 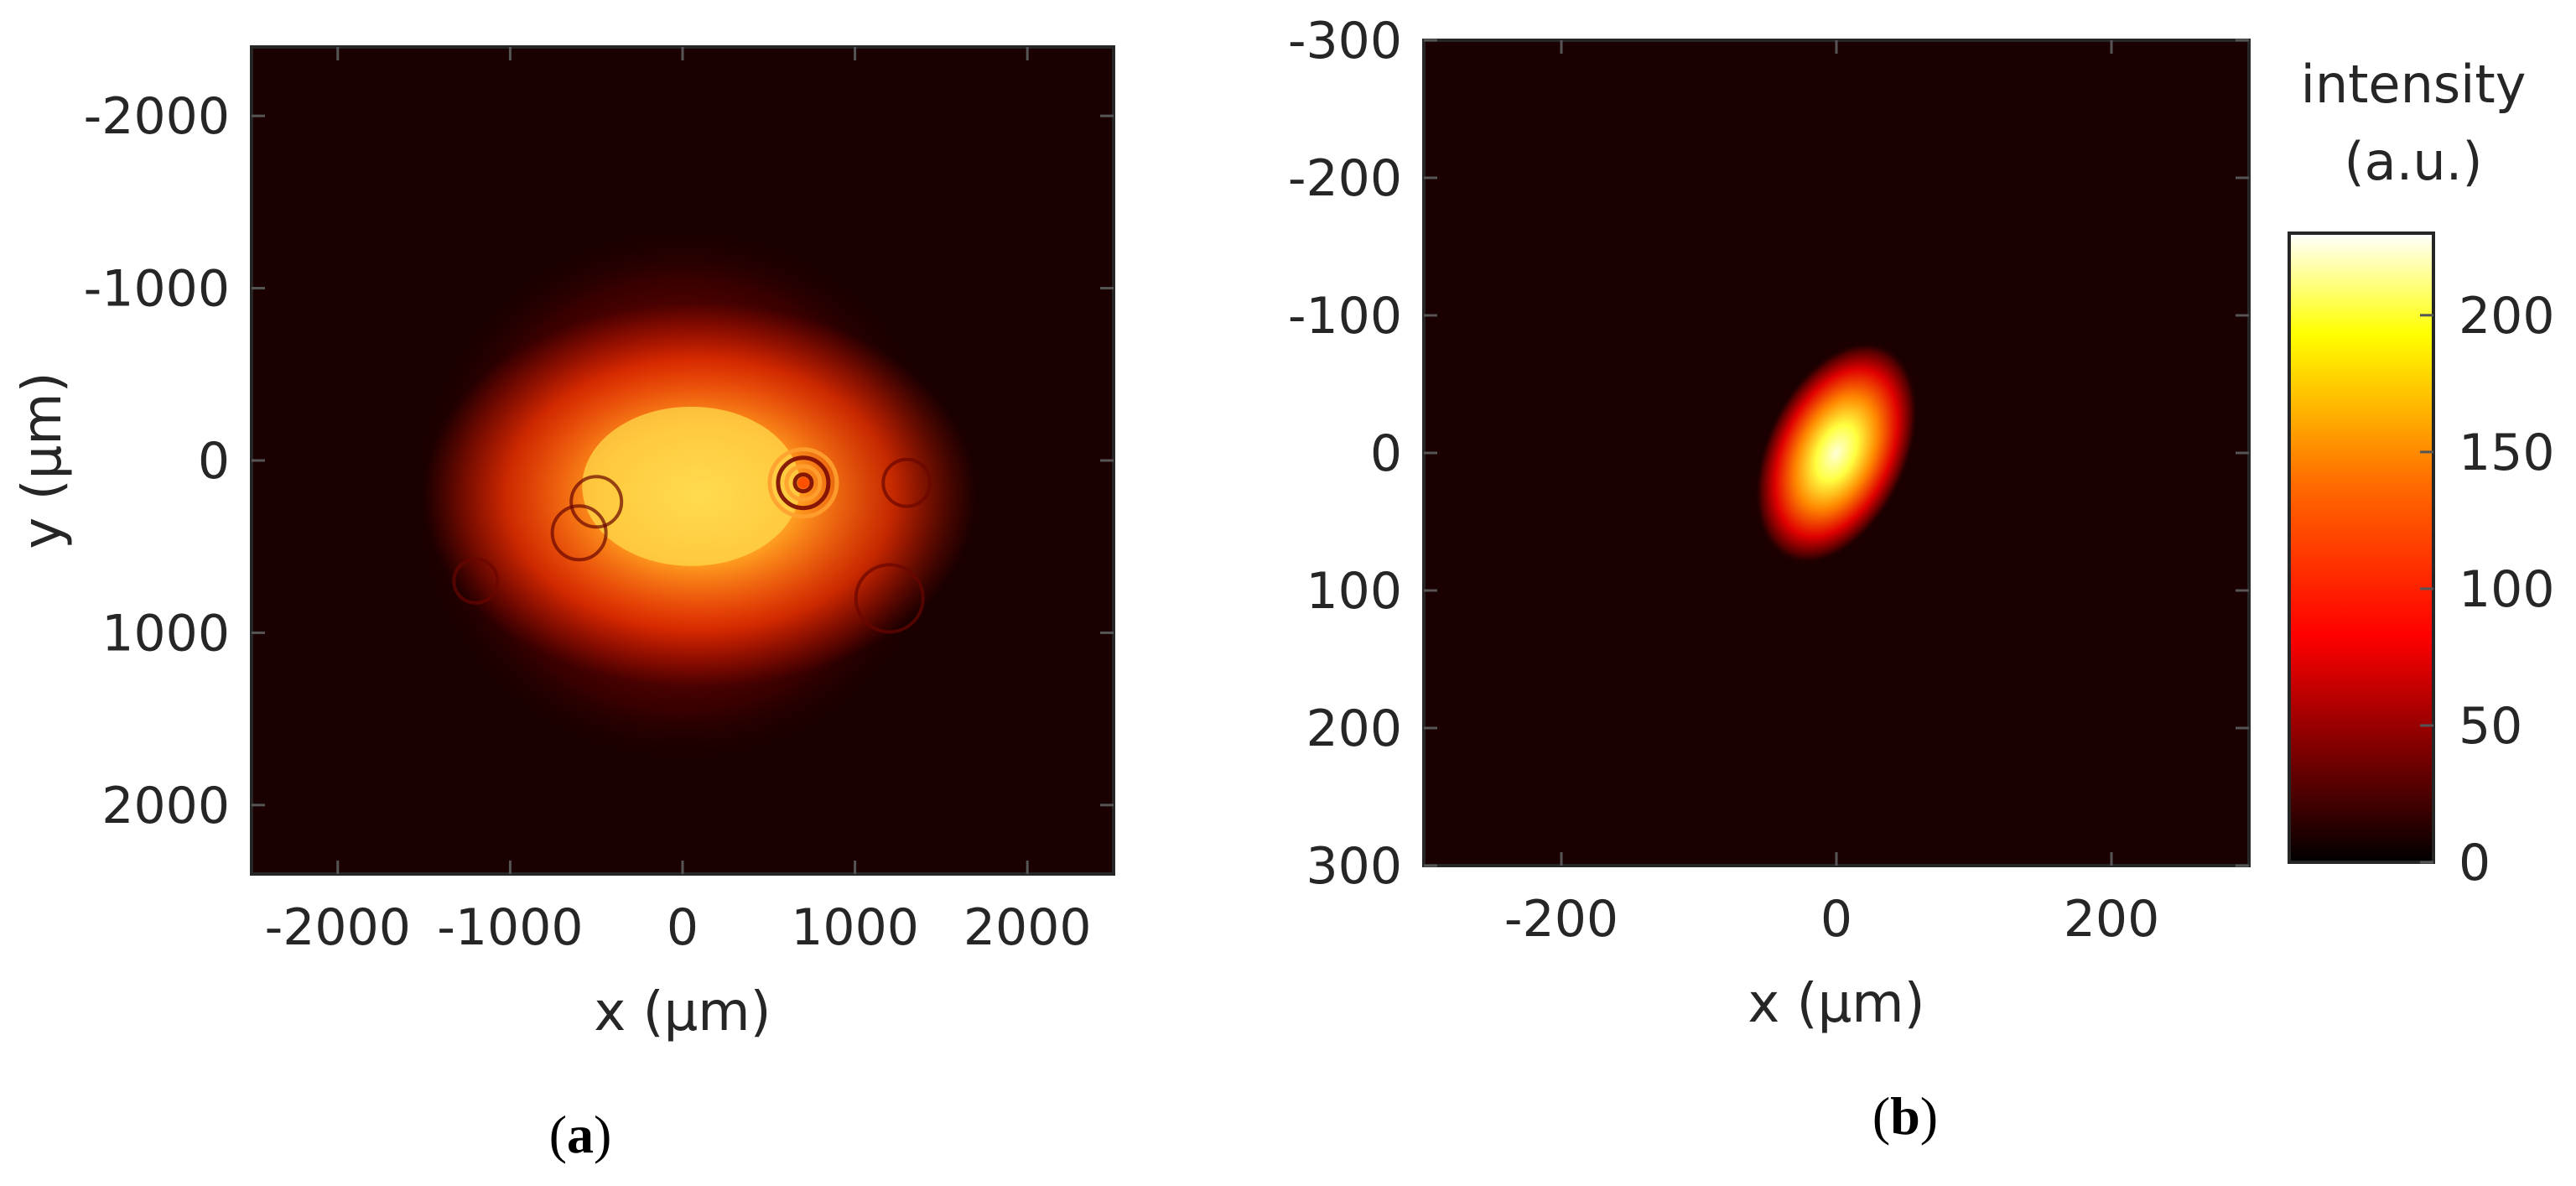 I want to click on colorbar-gradient, so click(x=2361, y=547).